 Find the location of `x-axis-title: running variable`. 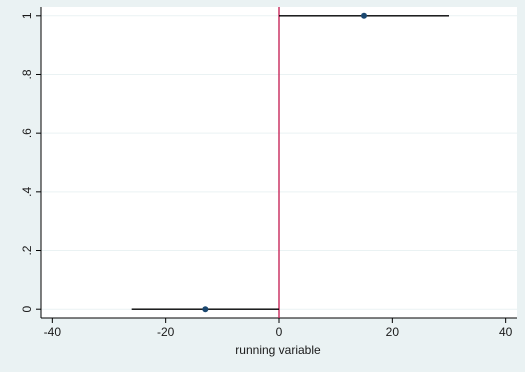

x-axis-title: running variable is located at coordinates (278, 350).